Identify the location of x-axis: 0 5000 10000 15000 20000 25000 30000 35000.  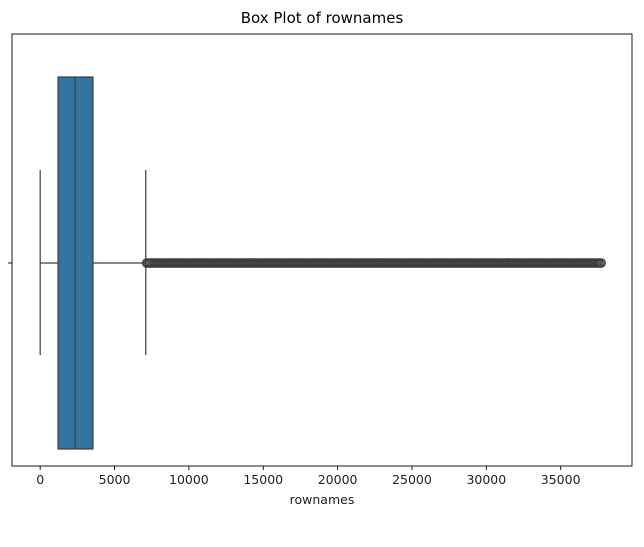
(308, 476).